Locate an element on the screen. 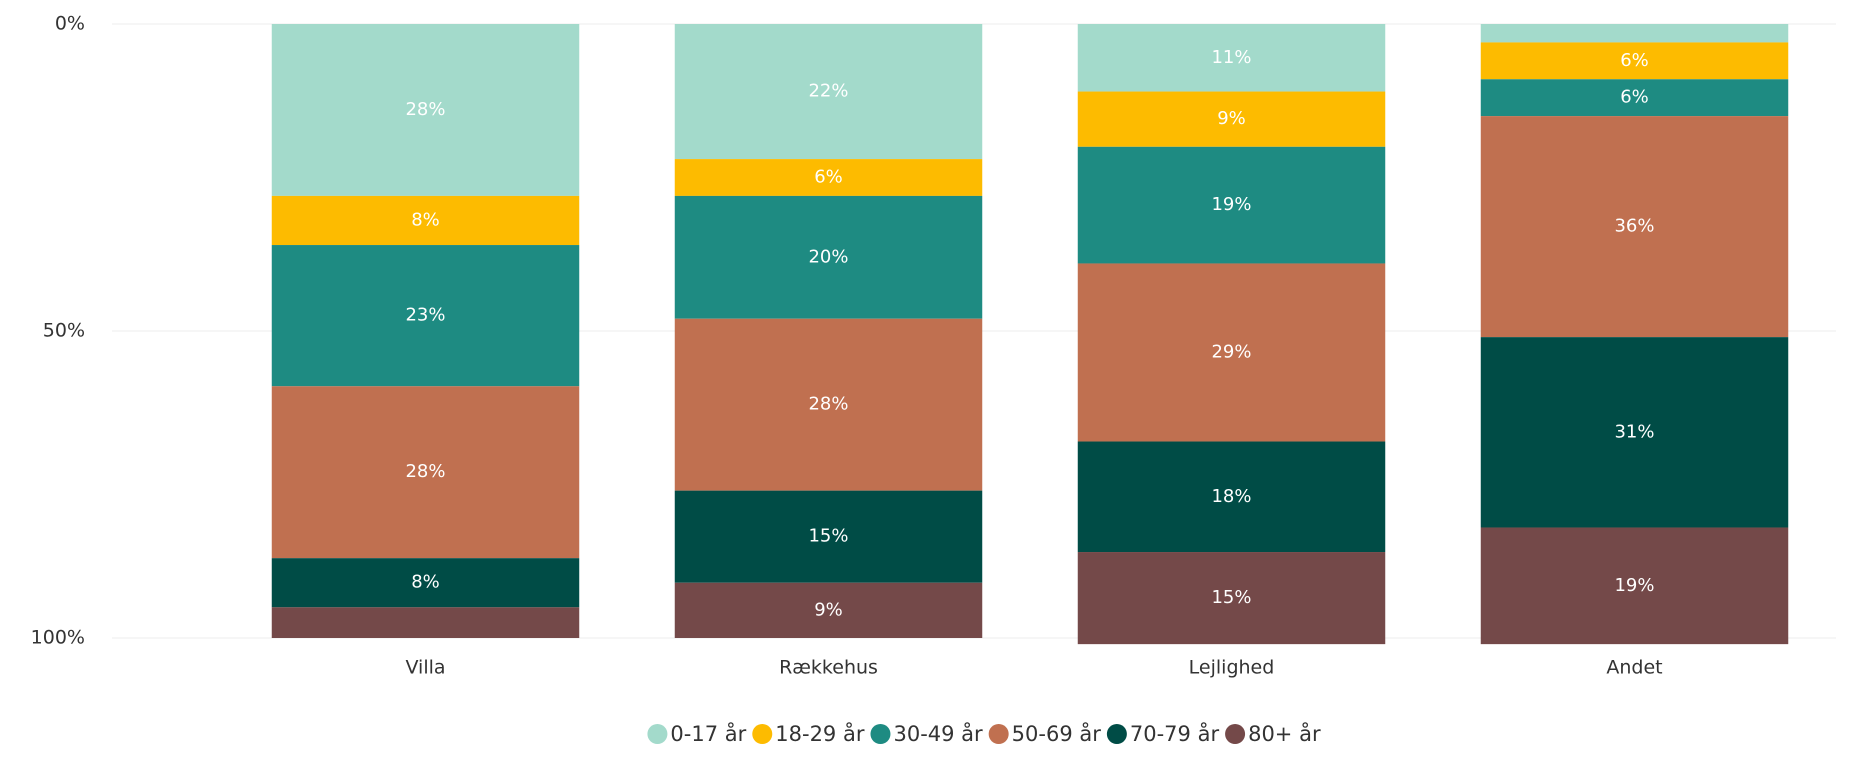  legend-label: 0-17 år is located at coordinates (708, 733).